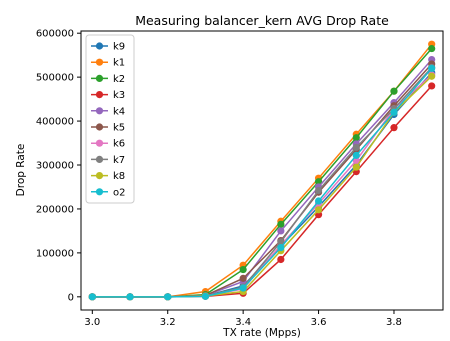 The height and width of the screenshot is (341, 450). Describe the element at coordinates (119, 95) in the screenshot. I see `legend-label: k3` at that location.